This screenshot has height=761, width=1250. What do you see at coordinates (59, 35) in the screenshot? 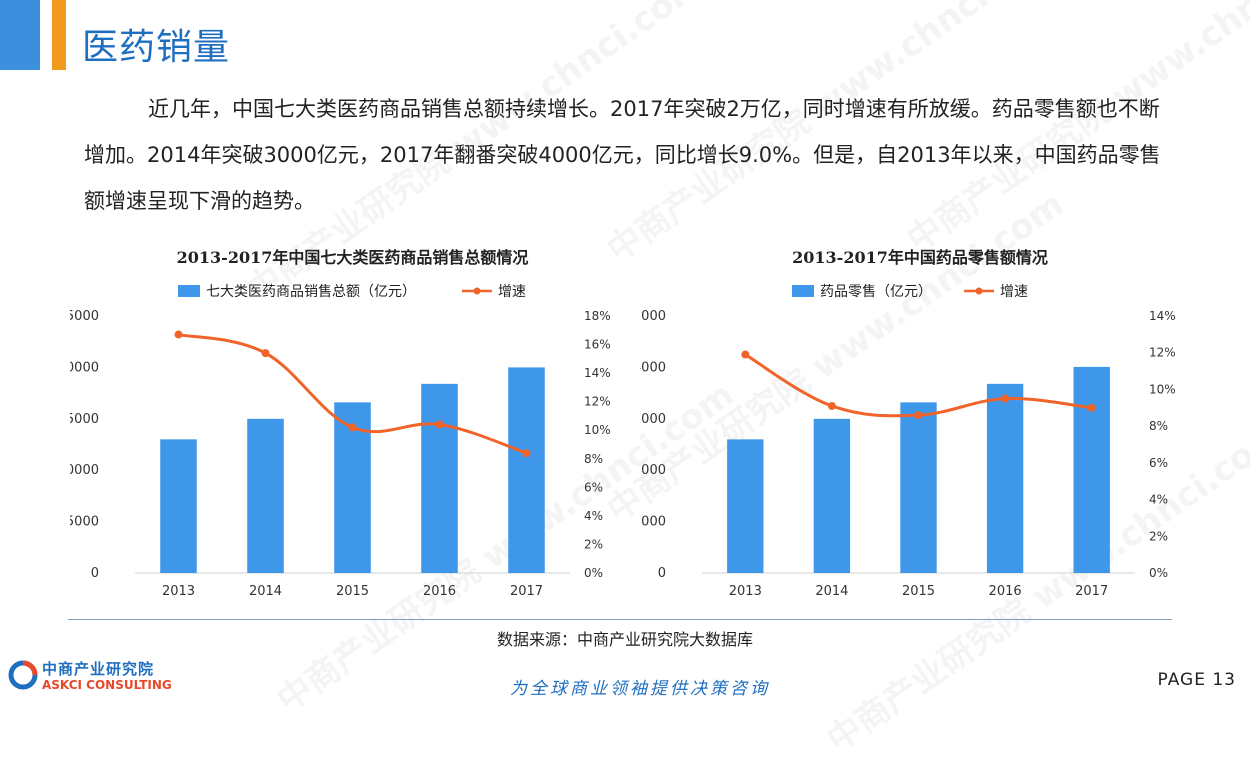
I see `title-accent-orange` at bounding box center [59, 35].